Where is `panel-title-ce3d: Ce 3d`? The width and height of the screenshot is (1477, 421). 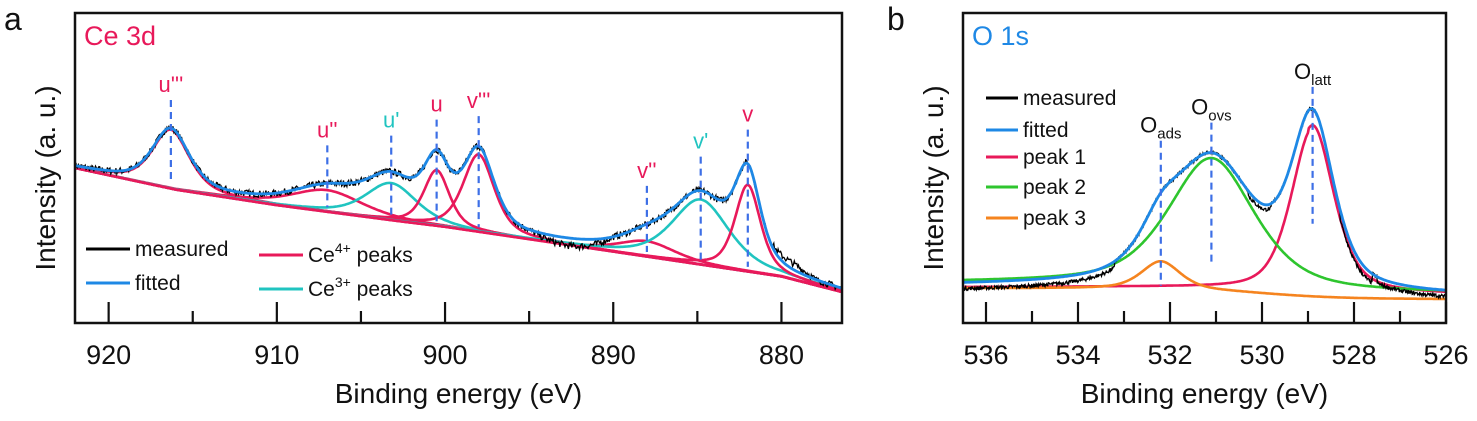
panel-title-ce3d: Ce 3d is located at coordinates (120, 36).